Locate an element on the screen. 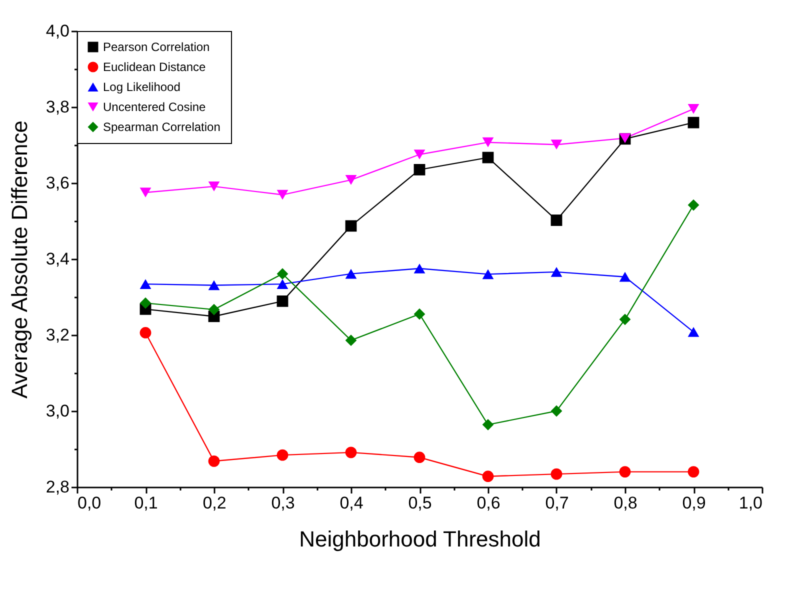  y-tick-label: 4,0 is located at coordinates (58, 31).